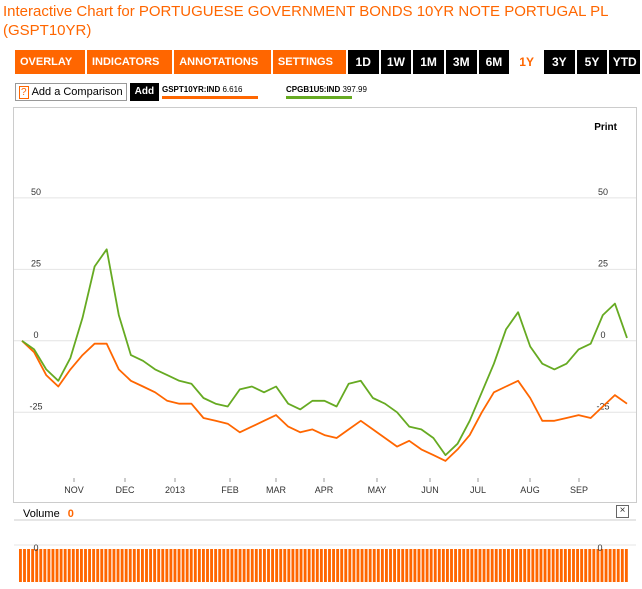 The height and width of the screenshot is (589, 642). Describe the element at coordinates (396, 62) in the screenshot. I see `range-1w-button: 1W` at that location.